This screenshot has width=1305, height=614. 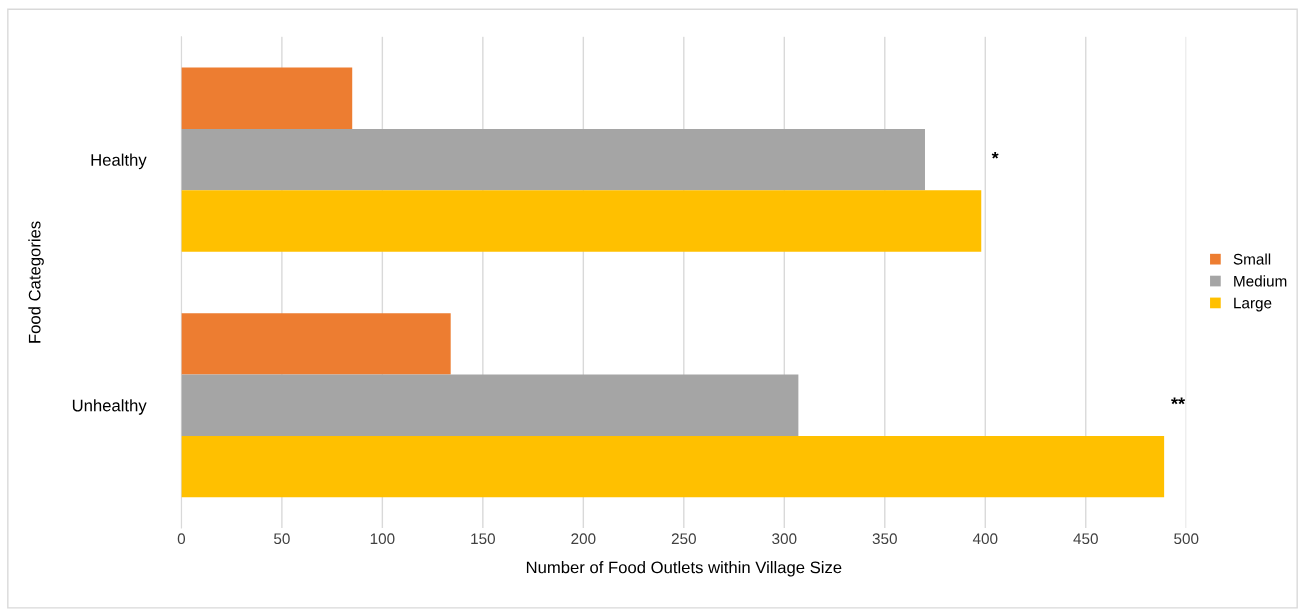 What do you see at coordinates (1186, 539) in the screenshot?
I see `x-tick-label: 500` at bounding box center [1186, 539].